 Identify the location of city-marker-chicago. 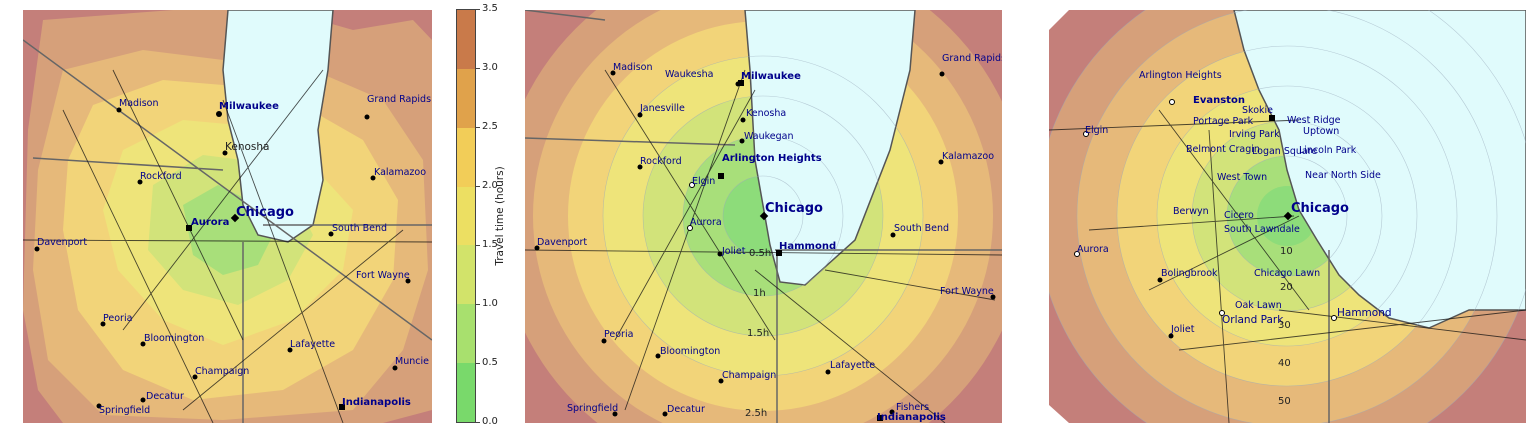
(235, 218).